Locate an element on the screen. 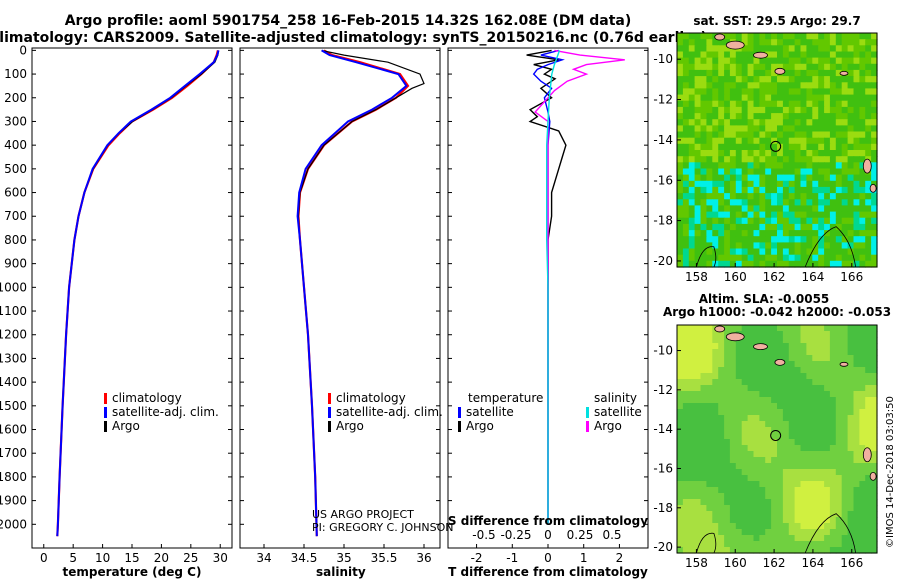 The height and width of the screenshot is (580, 900). temp-xlabel: temperature (deg C) is located at coordinates (132, 572).